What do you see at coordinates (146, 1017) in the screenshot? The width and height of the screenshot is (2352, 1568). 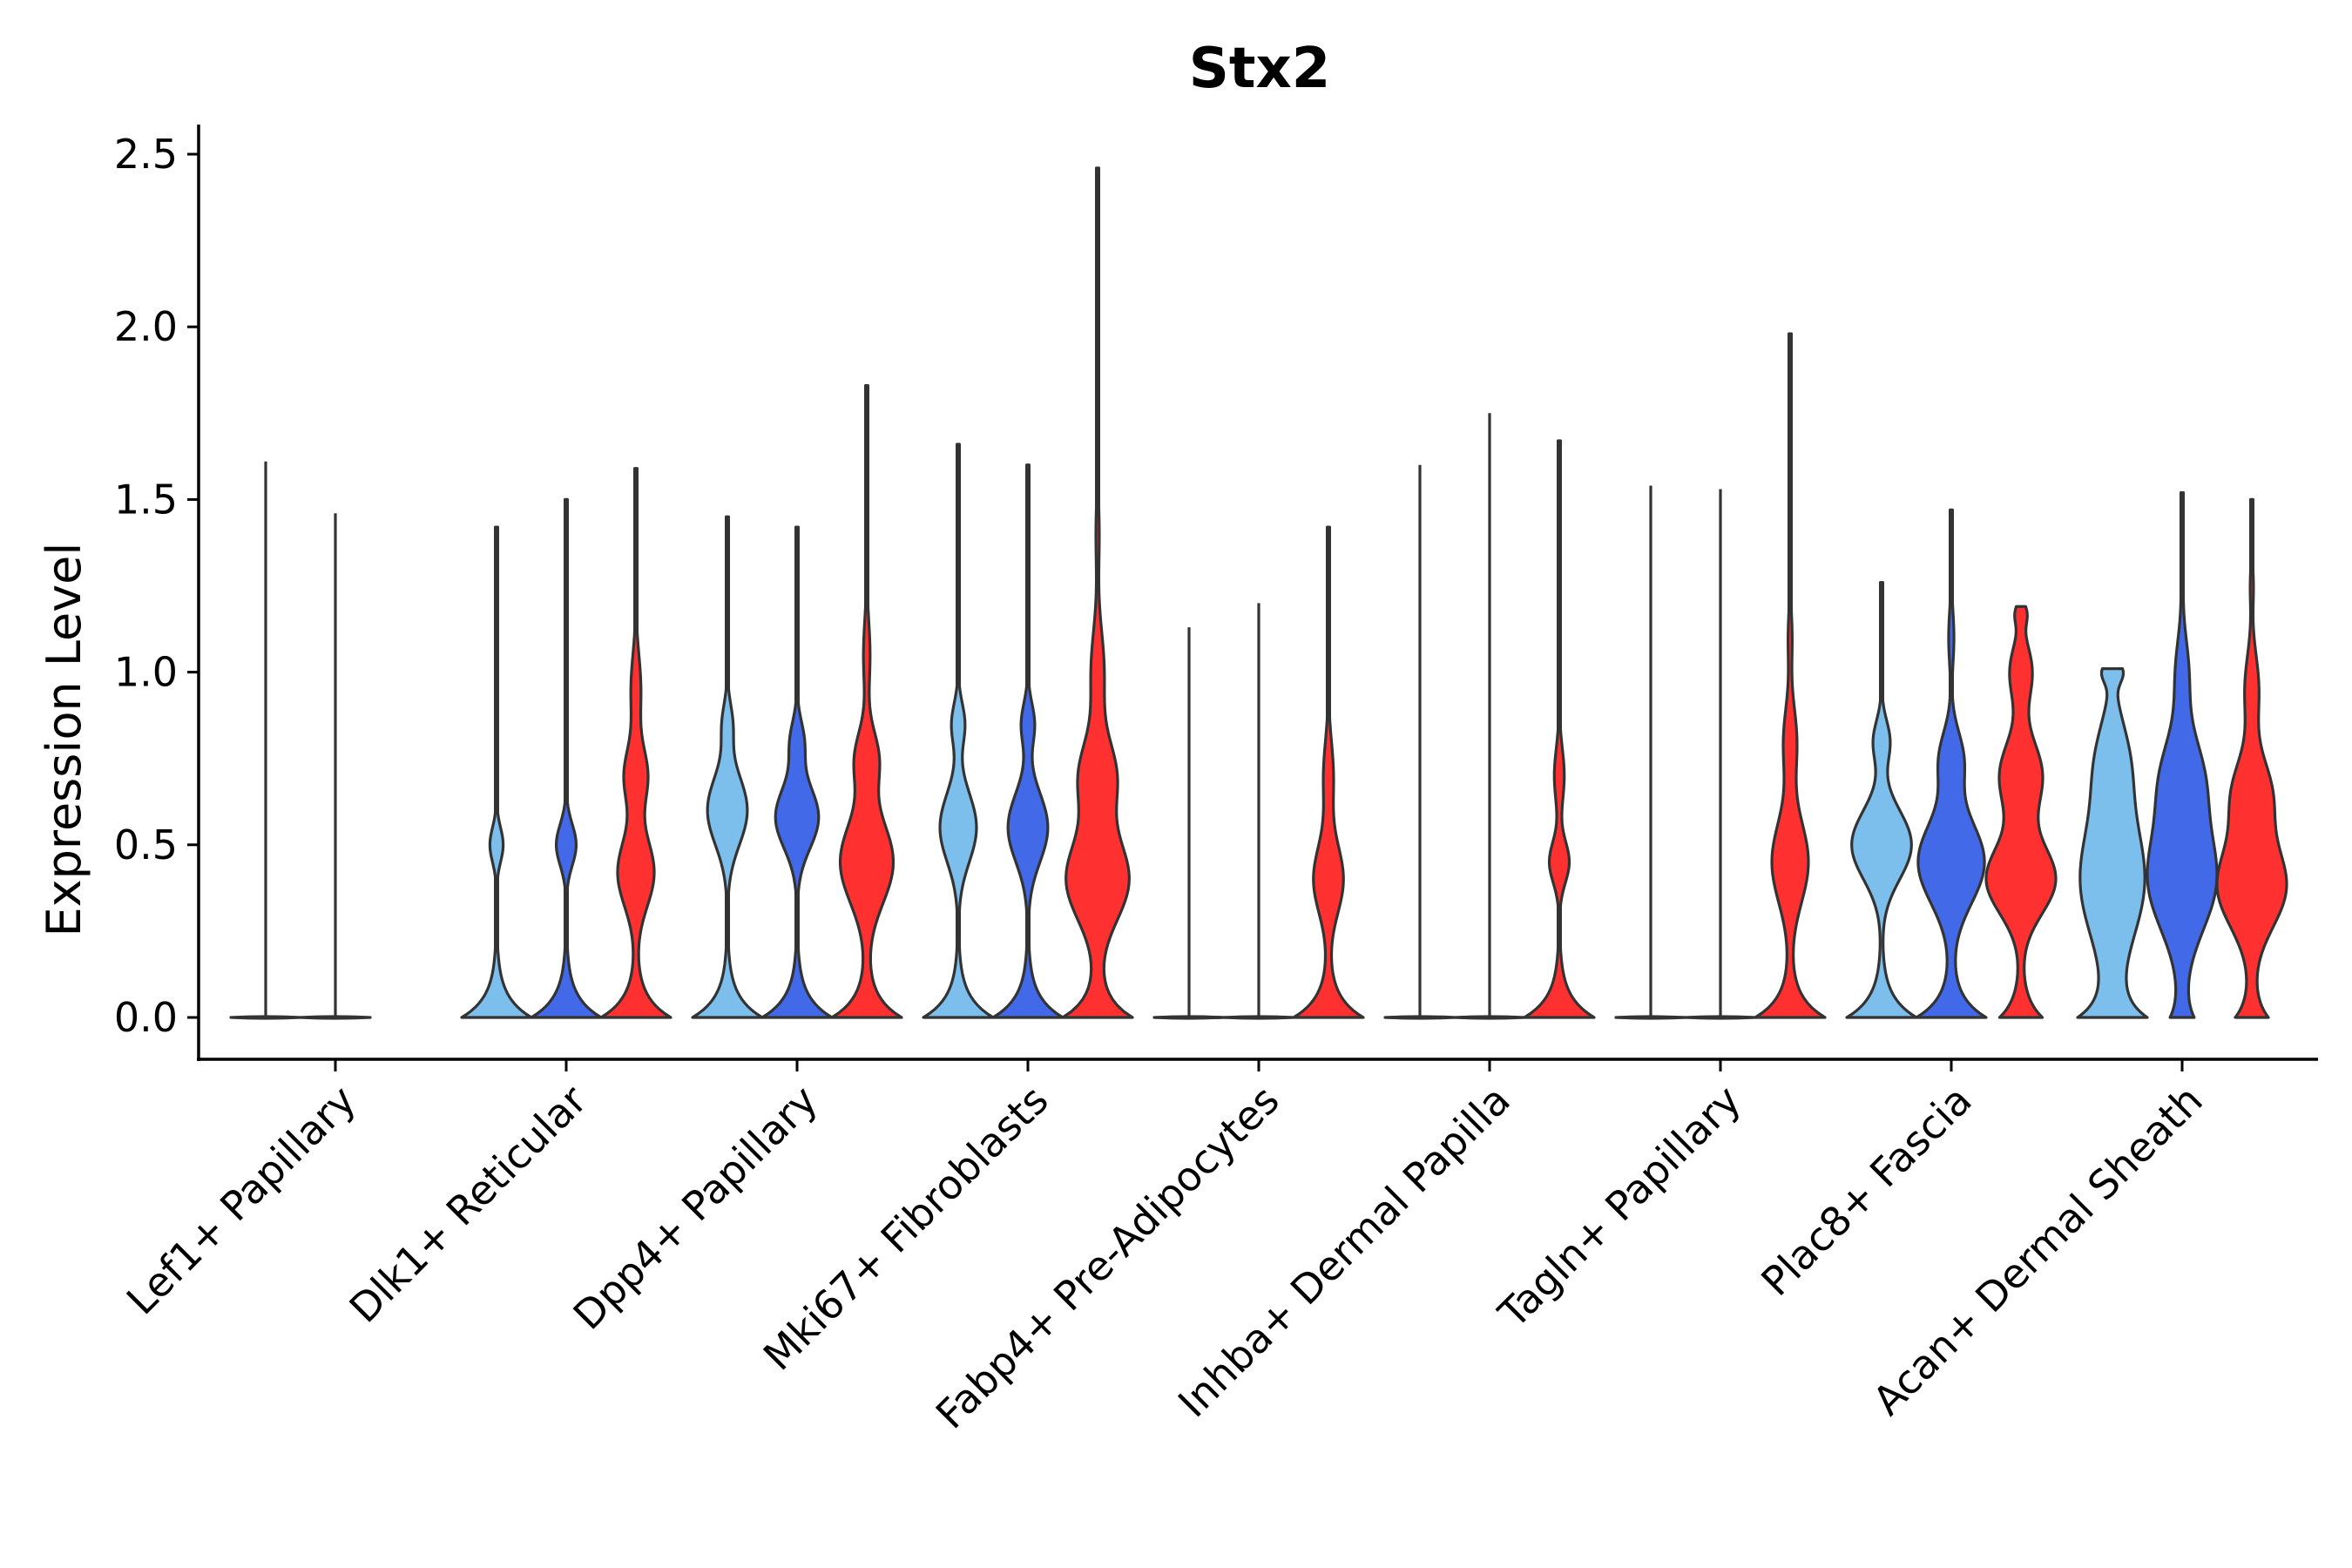 I see `y-tick-label: 0.0` at bounding box center [146, 1017].